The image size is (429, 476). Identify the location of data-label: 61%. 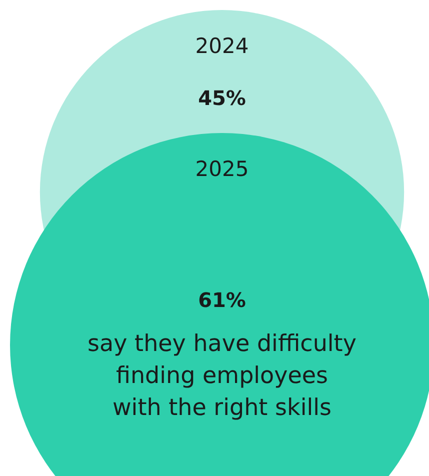
(222, 300).